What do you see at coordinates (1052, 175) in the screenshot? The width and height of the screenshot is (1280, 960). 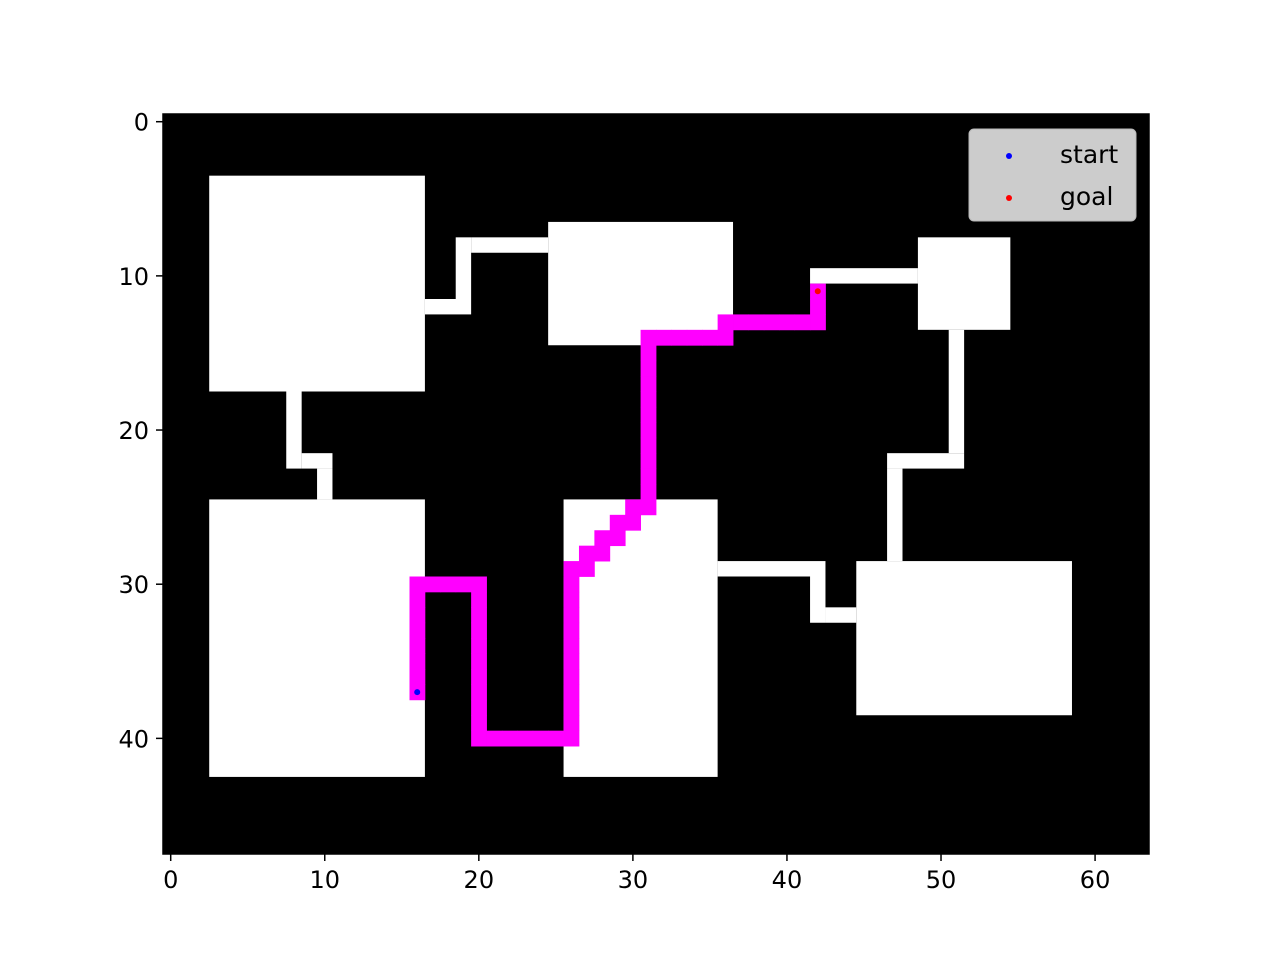 I see `legend: start goal` at bounding box center [1052, 175].